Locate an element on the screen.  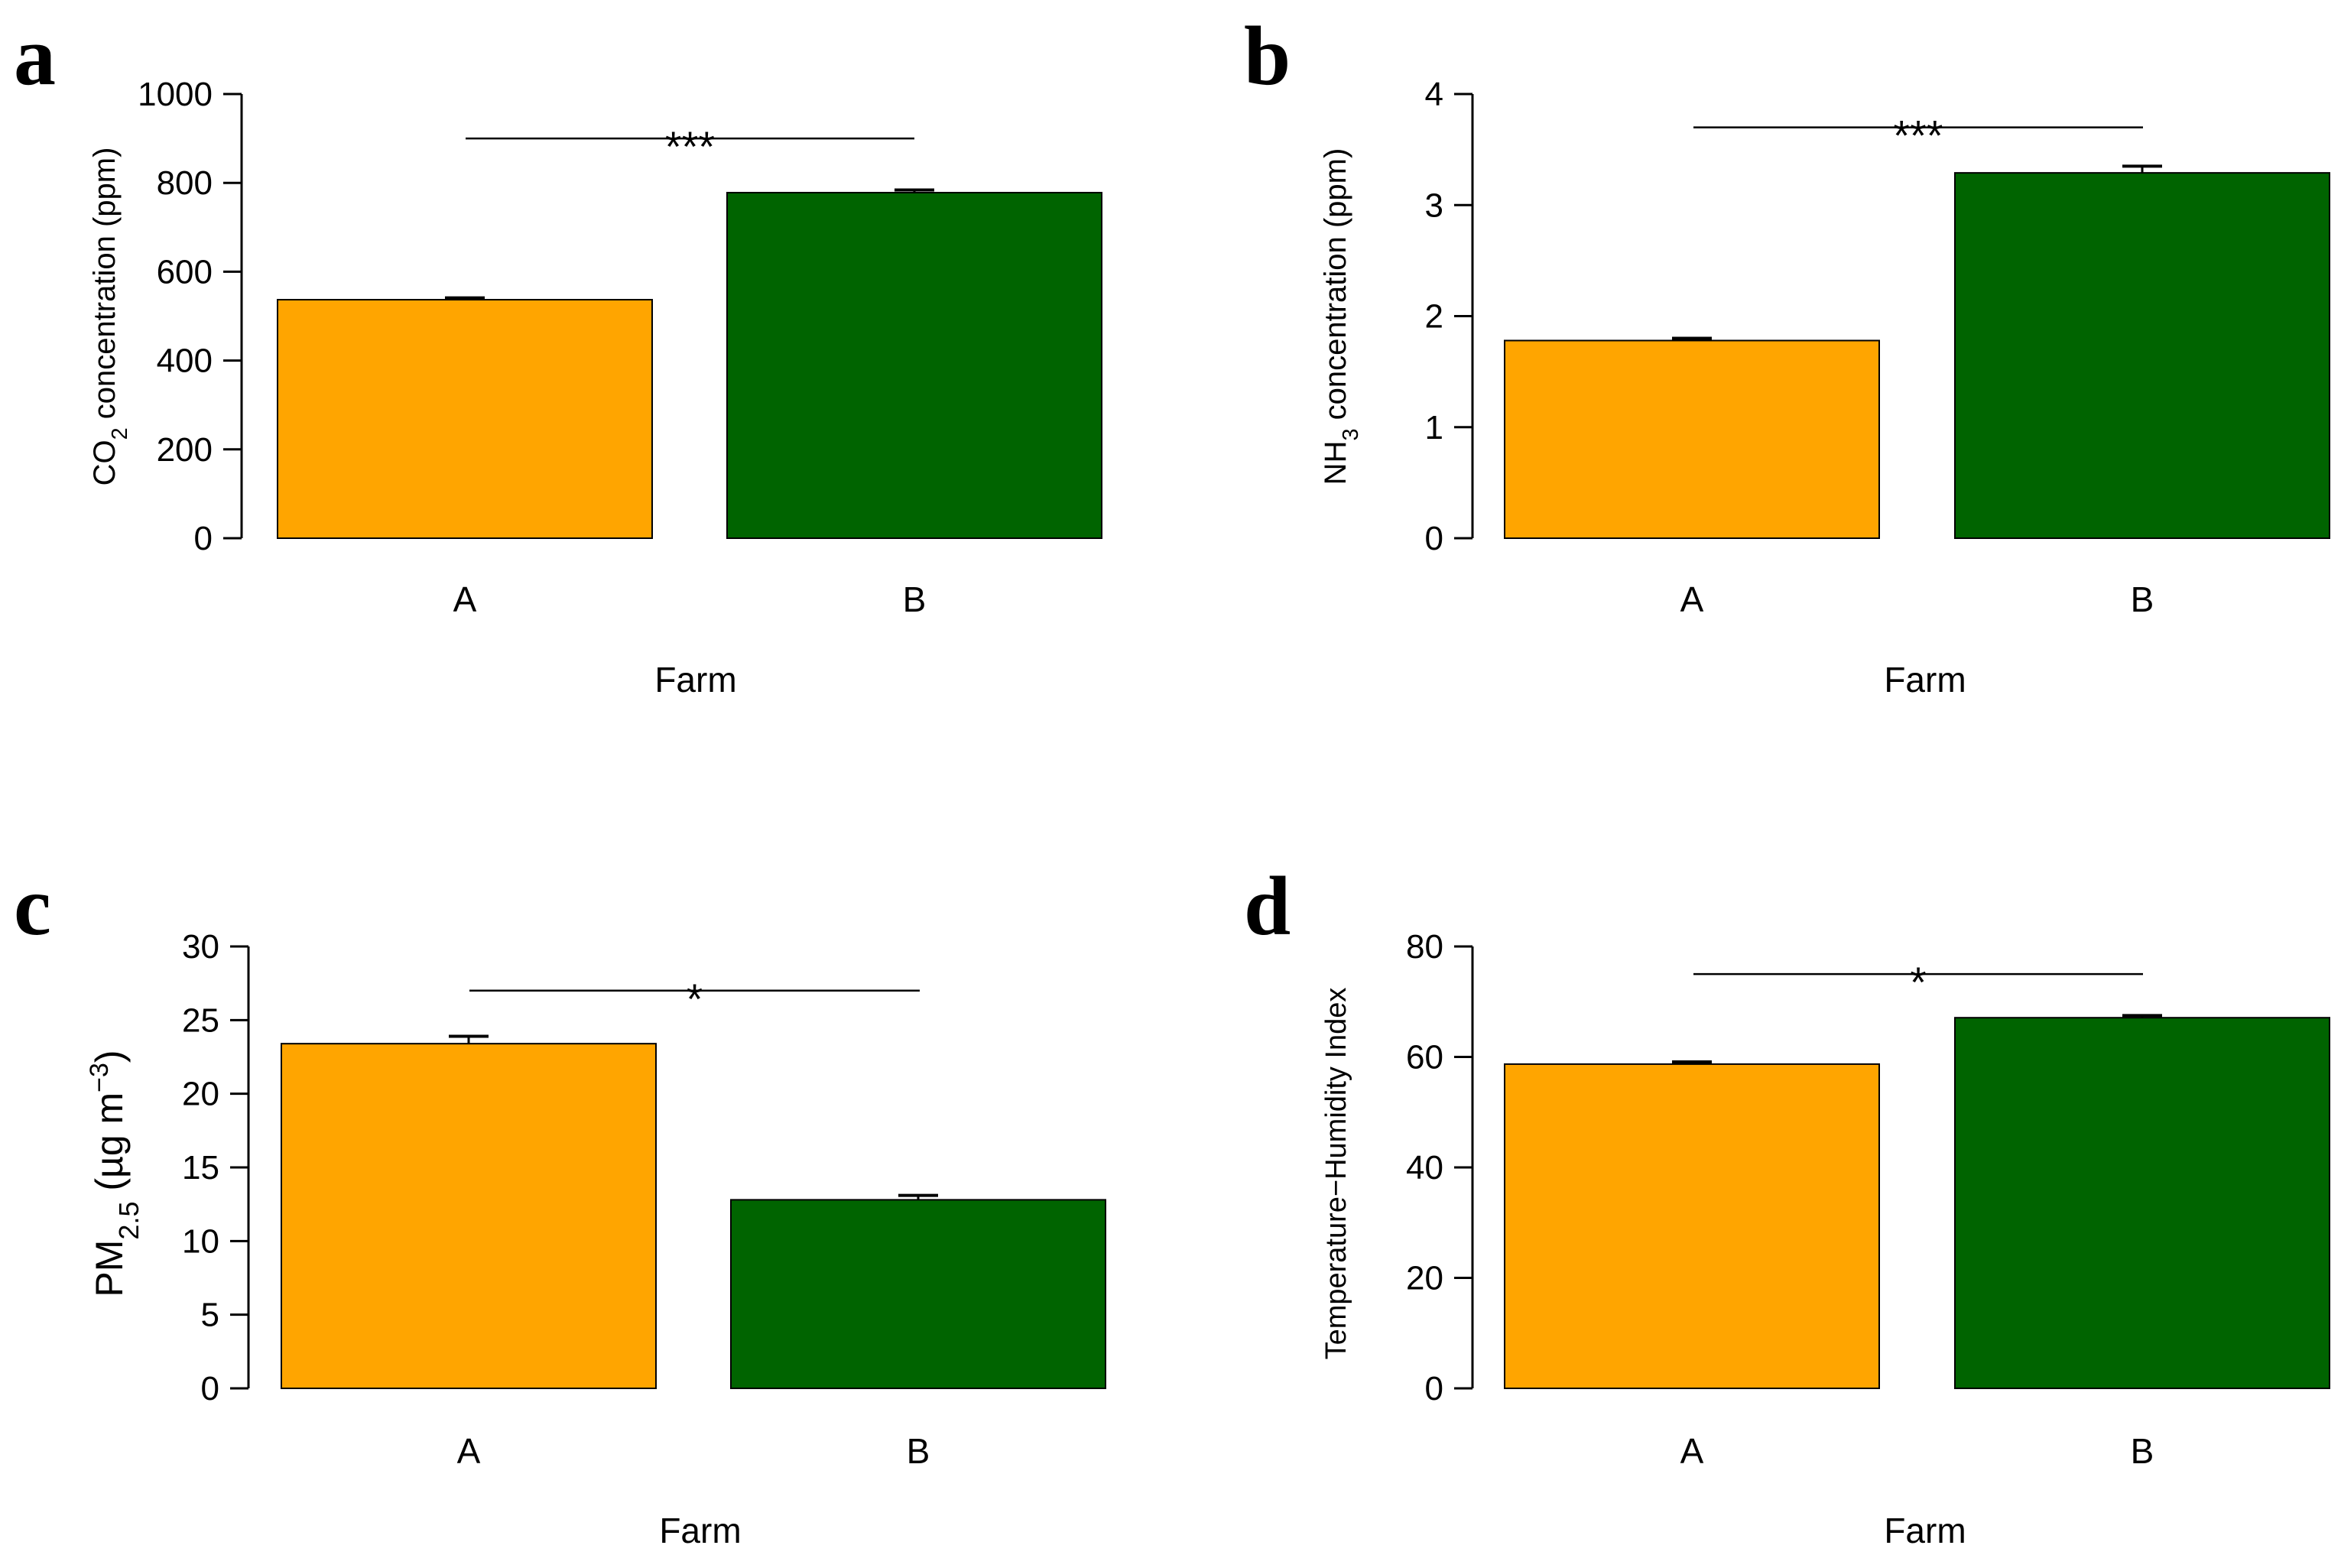
panel-letter: d is located at coordinates (1268, 906).